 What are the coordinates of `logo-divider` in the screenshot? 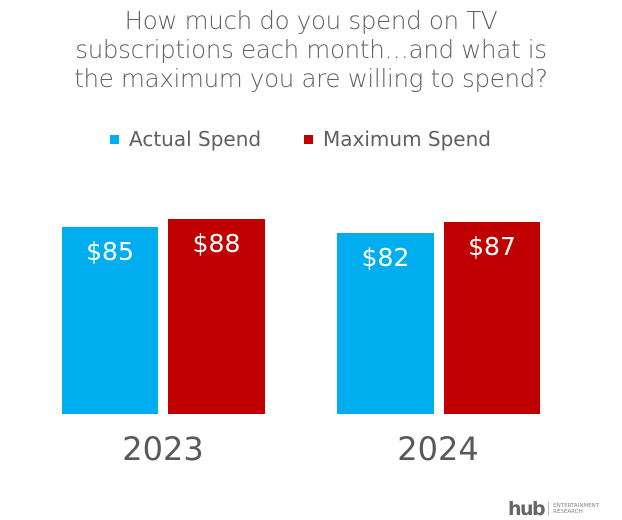 It's located at (549, 509).